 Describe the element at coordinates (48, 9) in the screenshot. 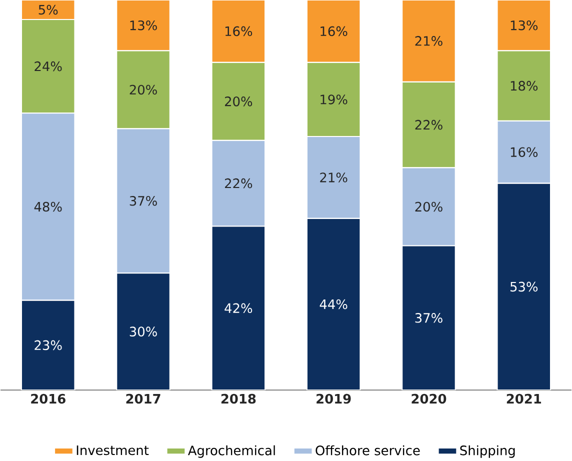

I see `data-label: 5%` at that location.